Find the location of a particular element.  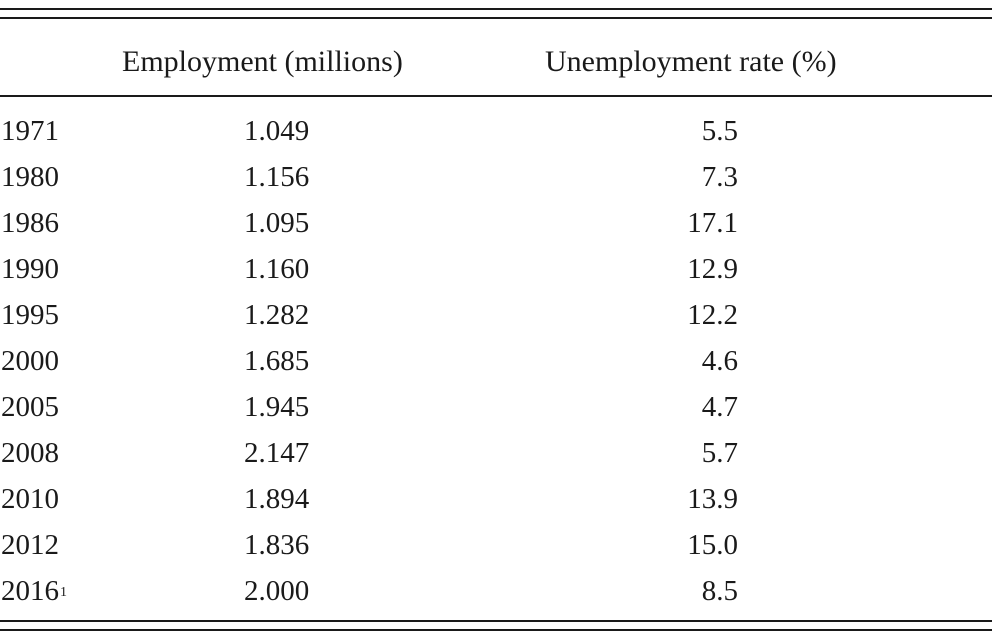

year-cell: 1990 is located at coordinates (30, 269).